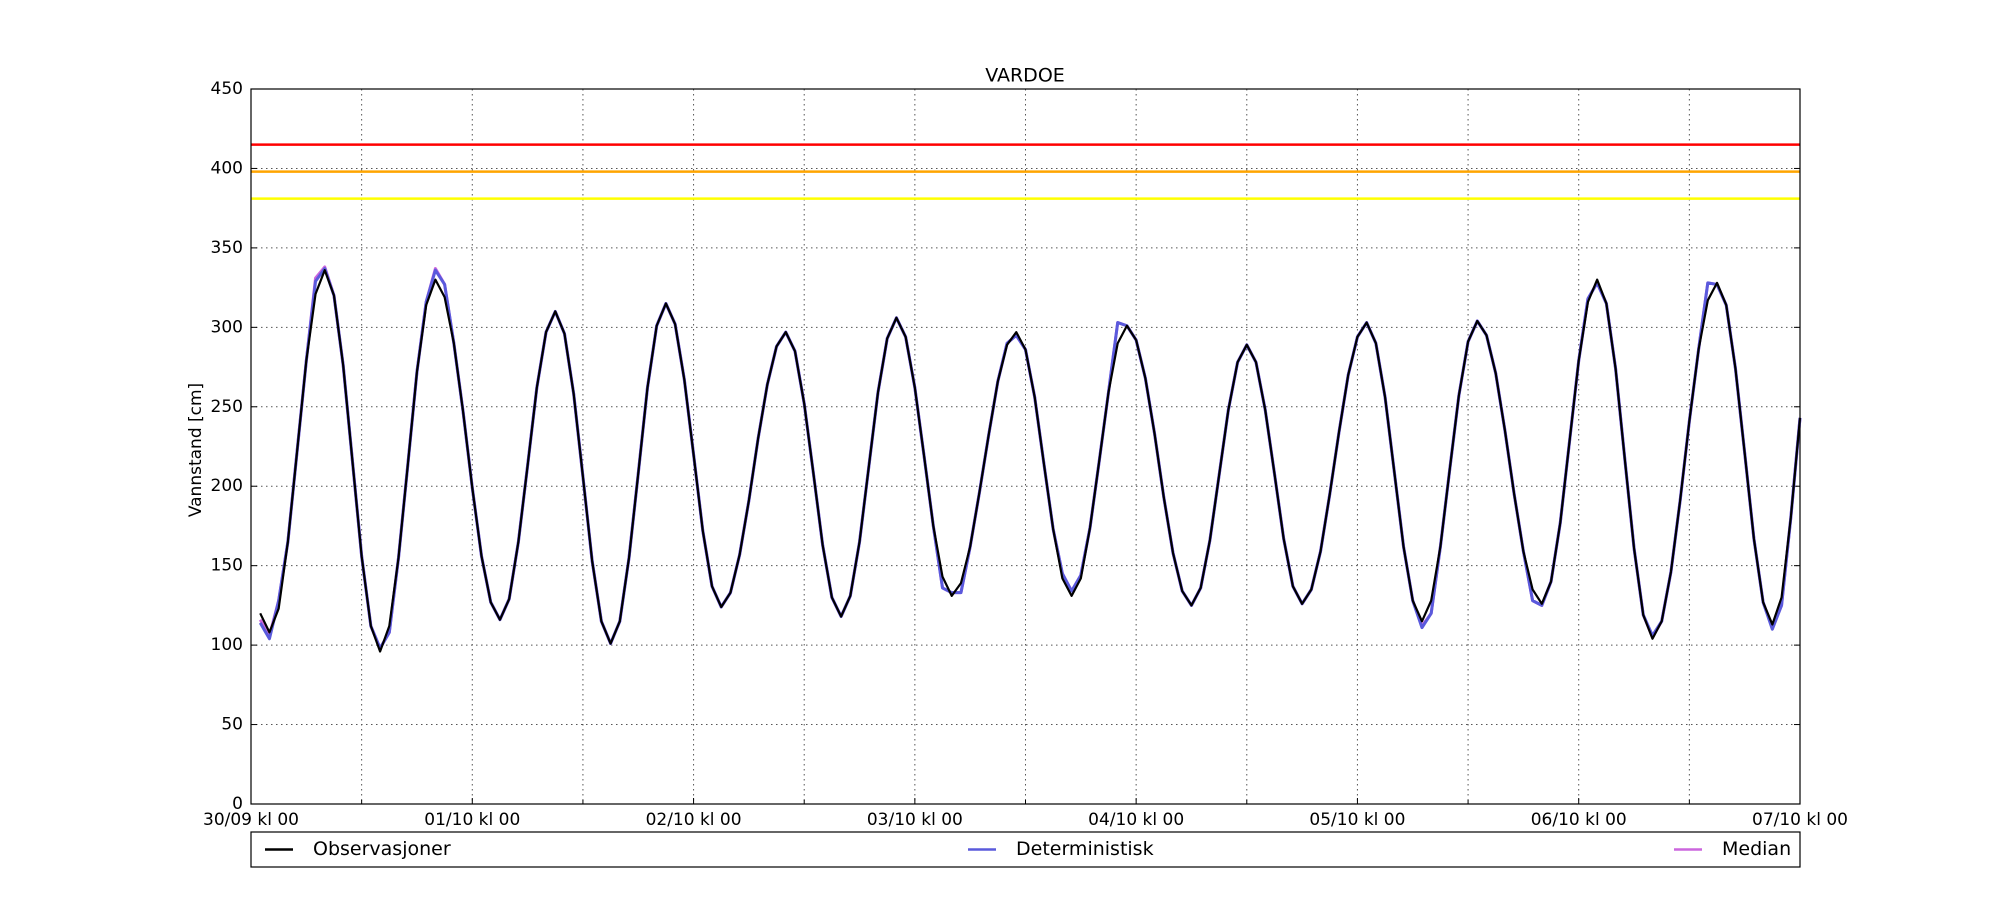 Image resolution: width=2000 pixels, height=900 pixels. I want to click on y-tick-label: 300, so click(227, 327).